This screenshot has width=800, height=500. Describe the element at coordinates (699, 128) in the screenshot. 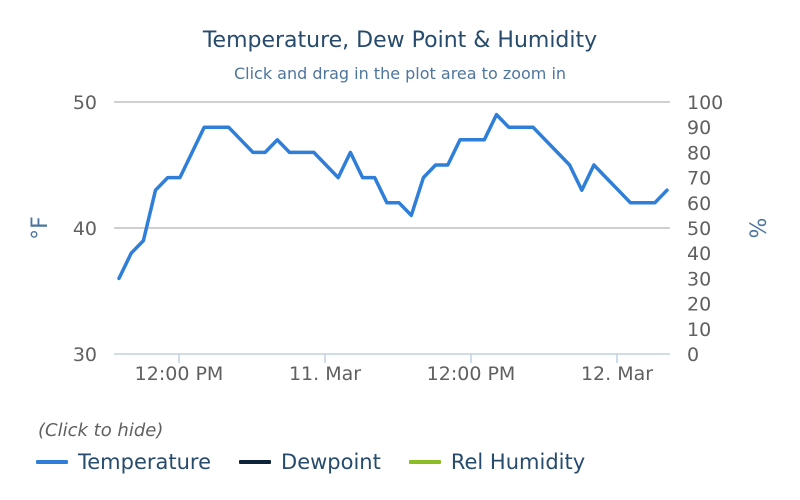

I see `y-right-tick-label: 90` at that location.